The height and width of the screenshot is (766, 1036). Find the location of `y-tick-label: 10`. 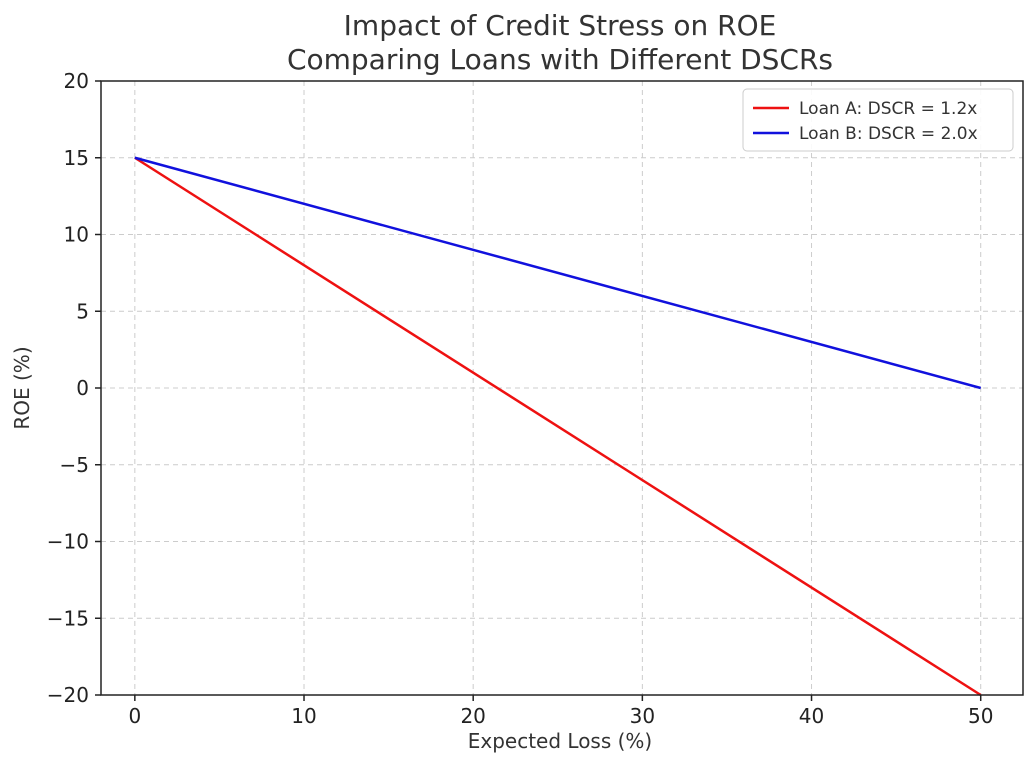

y-tick-label: 10 is located at coordinates (76, 235).